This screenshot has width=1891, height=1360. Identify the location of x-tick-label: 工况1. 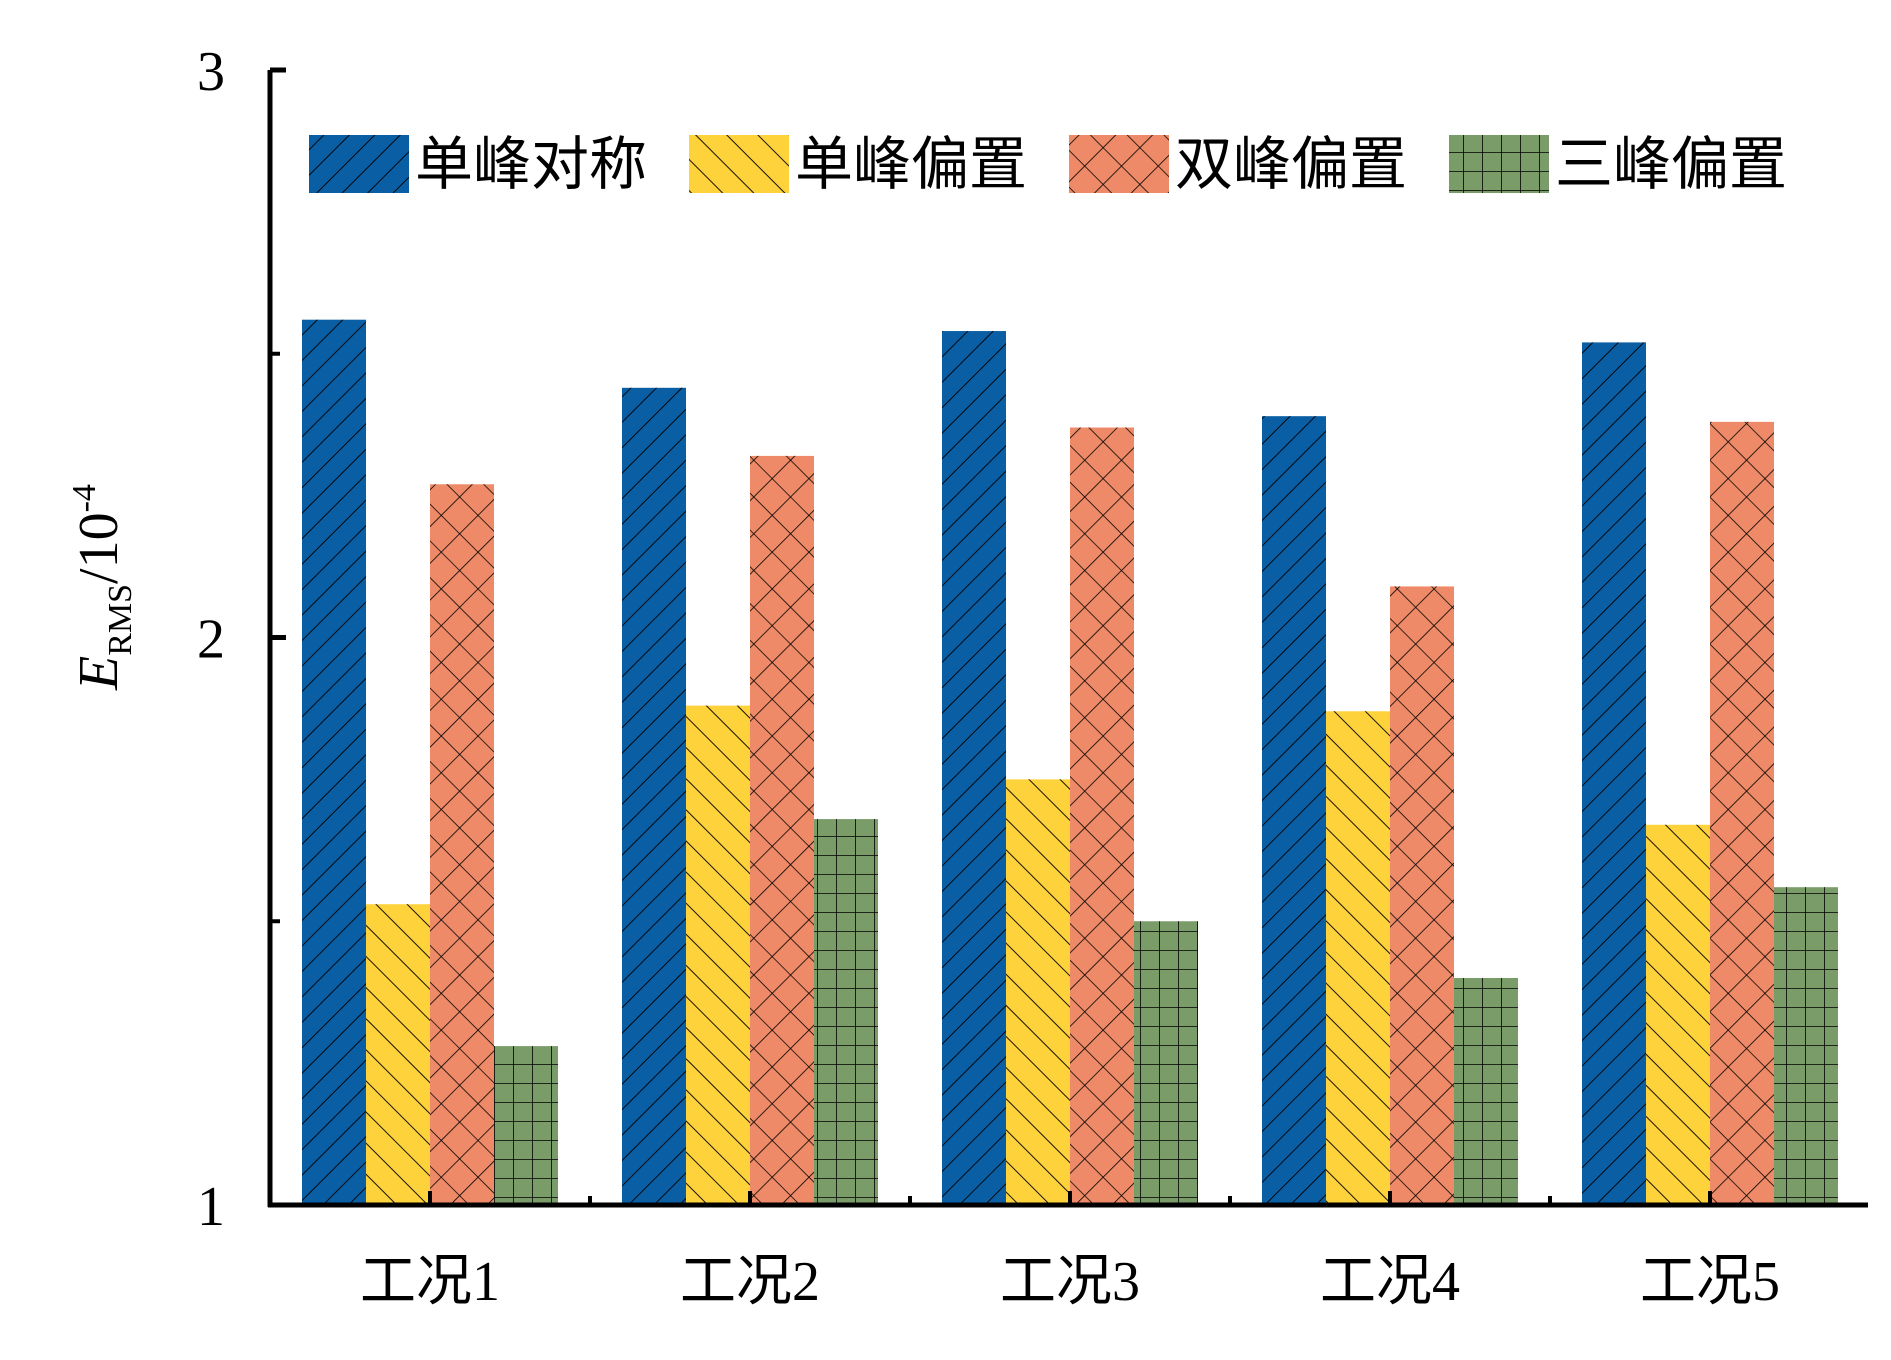
(430, 1282).